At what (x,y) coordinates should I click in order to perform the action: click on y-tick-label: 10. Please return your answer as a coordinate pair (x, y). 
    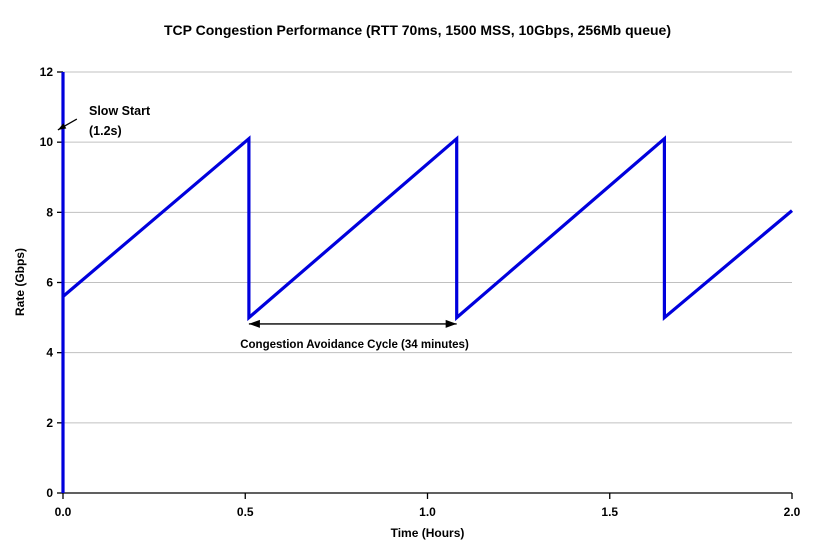
    Looking at the image, I should click on (47, 142).